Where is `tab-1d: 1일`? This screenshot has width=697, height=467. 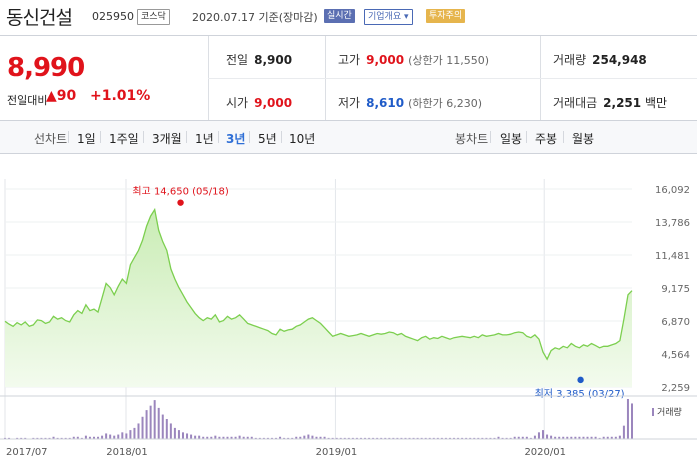
tab-1d: 1일 is located at coordinates (86, 139).